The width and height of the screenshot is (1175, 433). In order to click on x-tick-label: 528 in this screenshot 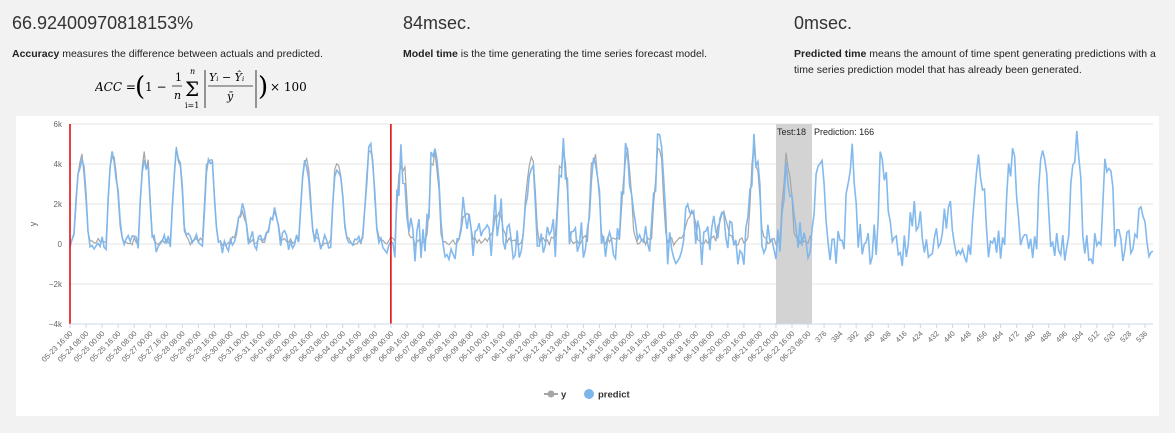, I will do `click(1125, 336)`.